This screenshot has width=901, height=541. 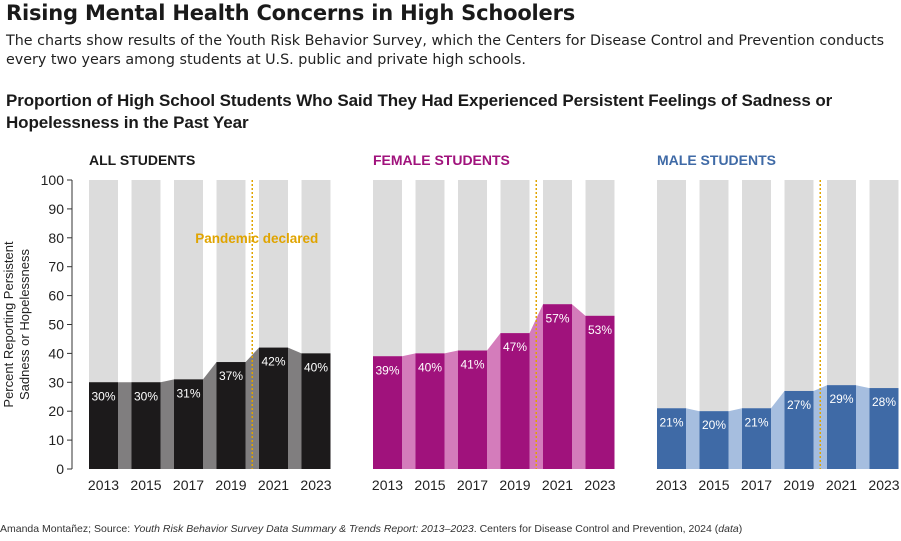 I want to click on y-tick-label: 100, so click(x=53, y=180).